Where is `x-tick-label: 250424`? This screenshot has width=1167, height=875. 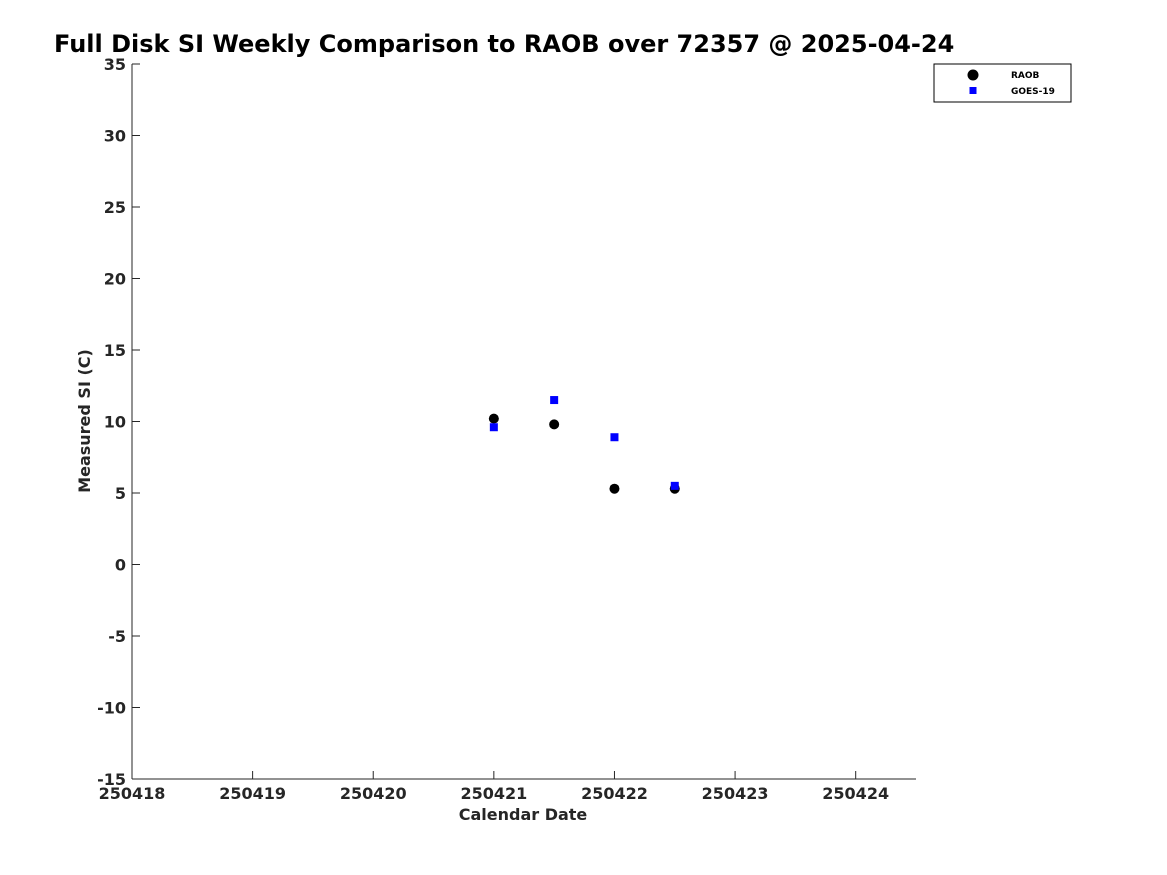
x-tick-label: 250424 is located at coordinates (855, 793).